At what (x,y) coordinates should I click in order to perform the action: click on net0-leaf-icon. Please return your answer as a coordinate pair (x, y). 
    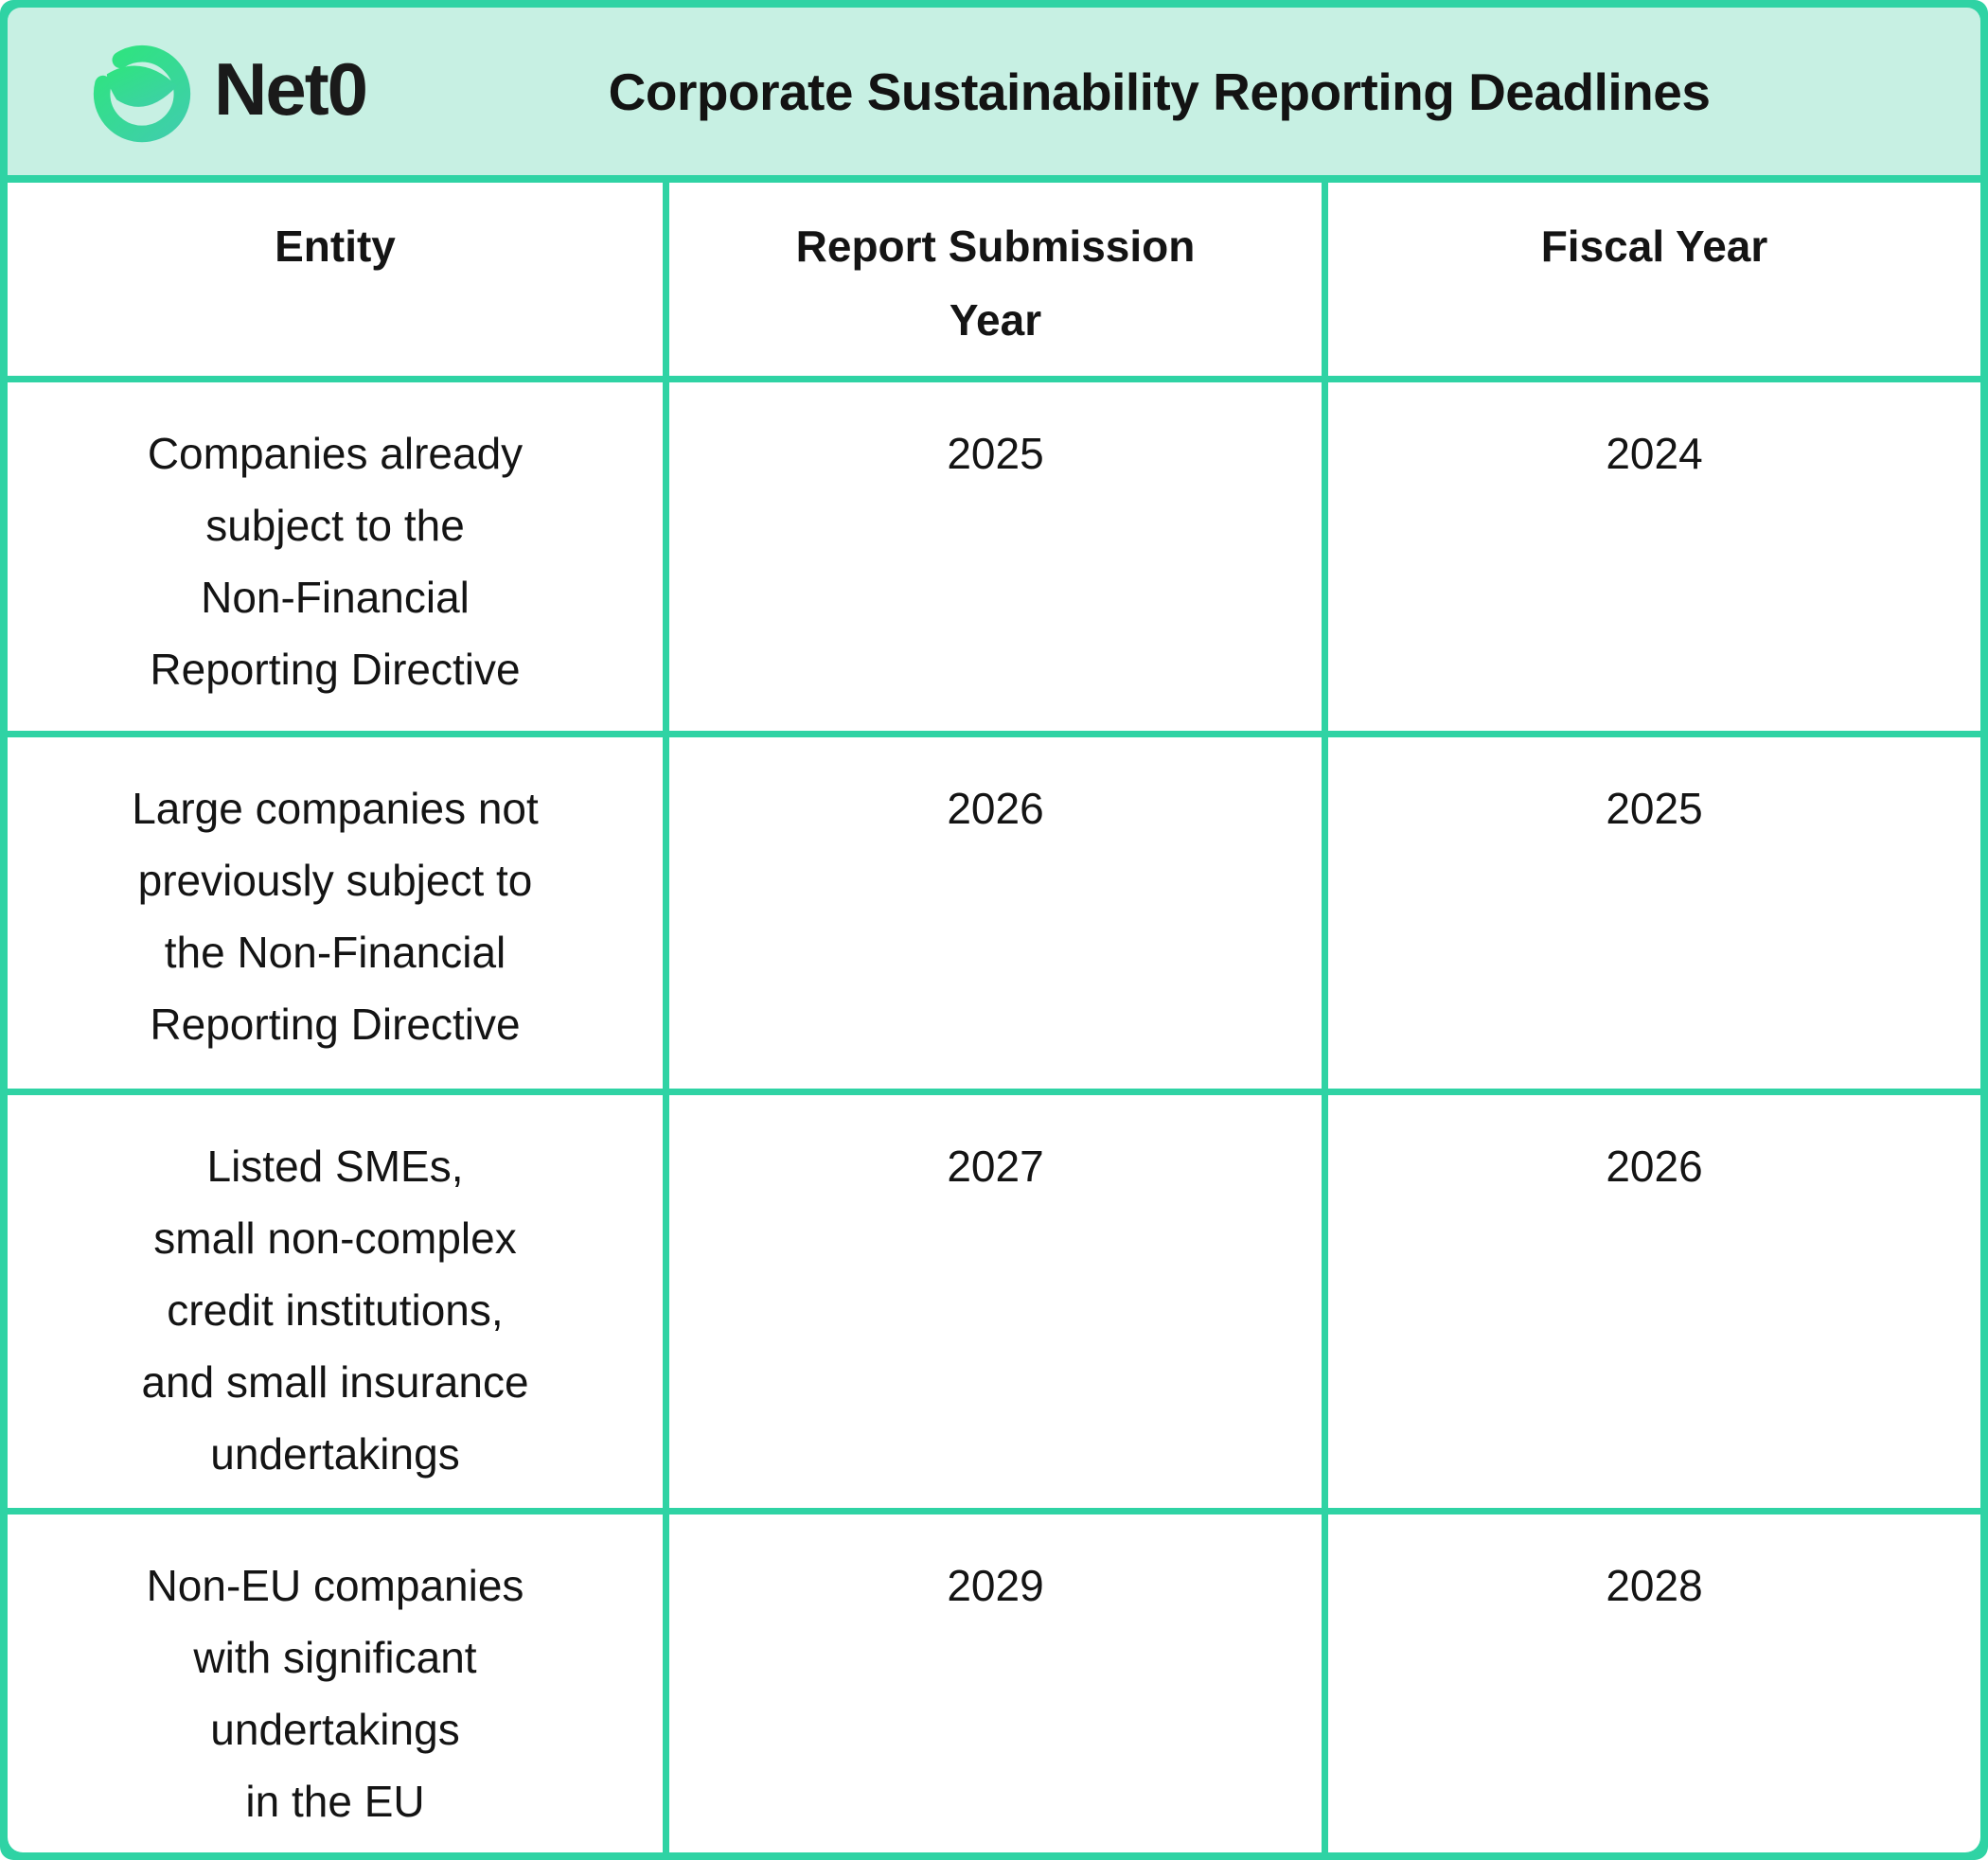
    Looking at the image, I should click on (142, 93).